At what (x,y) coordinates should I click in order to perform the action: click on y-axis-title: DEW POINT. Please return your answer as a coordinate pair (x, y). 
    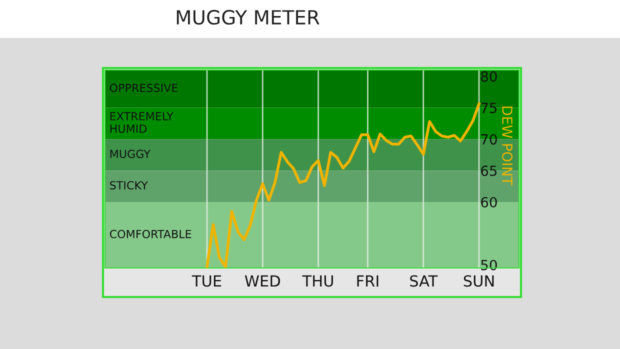
    Looking at the image, I should click on (507, 146).